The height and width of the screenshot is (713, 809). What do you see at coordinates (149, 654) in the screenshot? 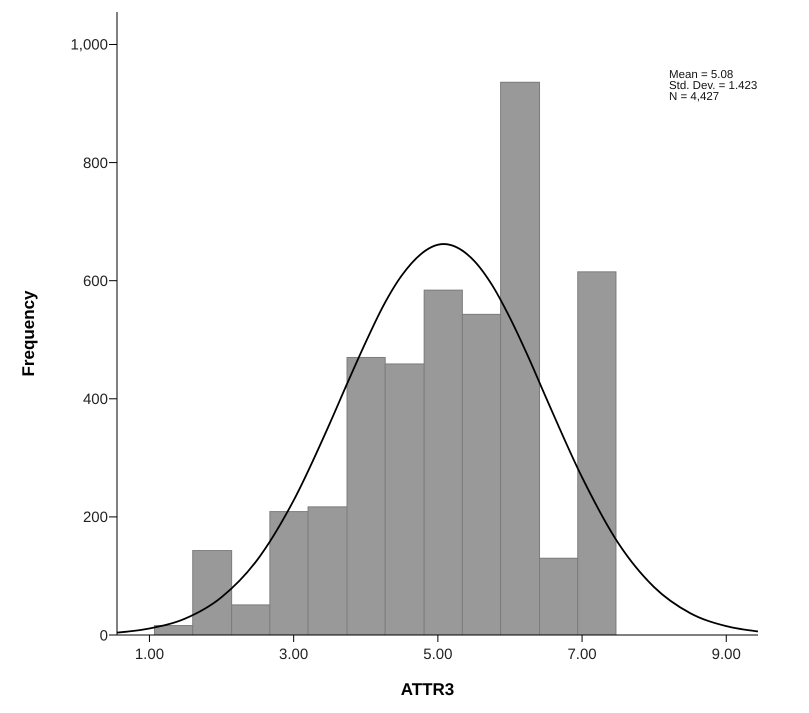
I see `x-tick-label: 1.00` at bounding box center [149, 654].